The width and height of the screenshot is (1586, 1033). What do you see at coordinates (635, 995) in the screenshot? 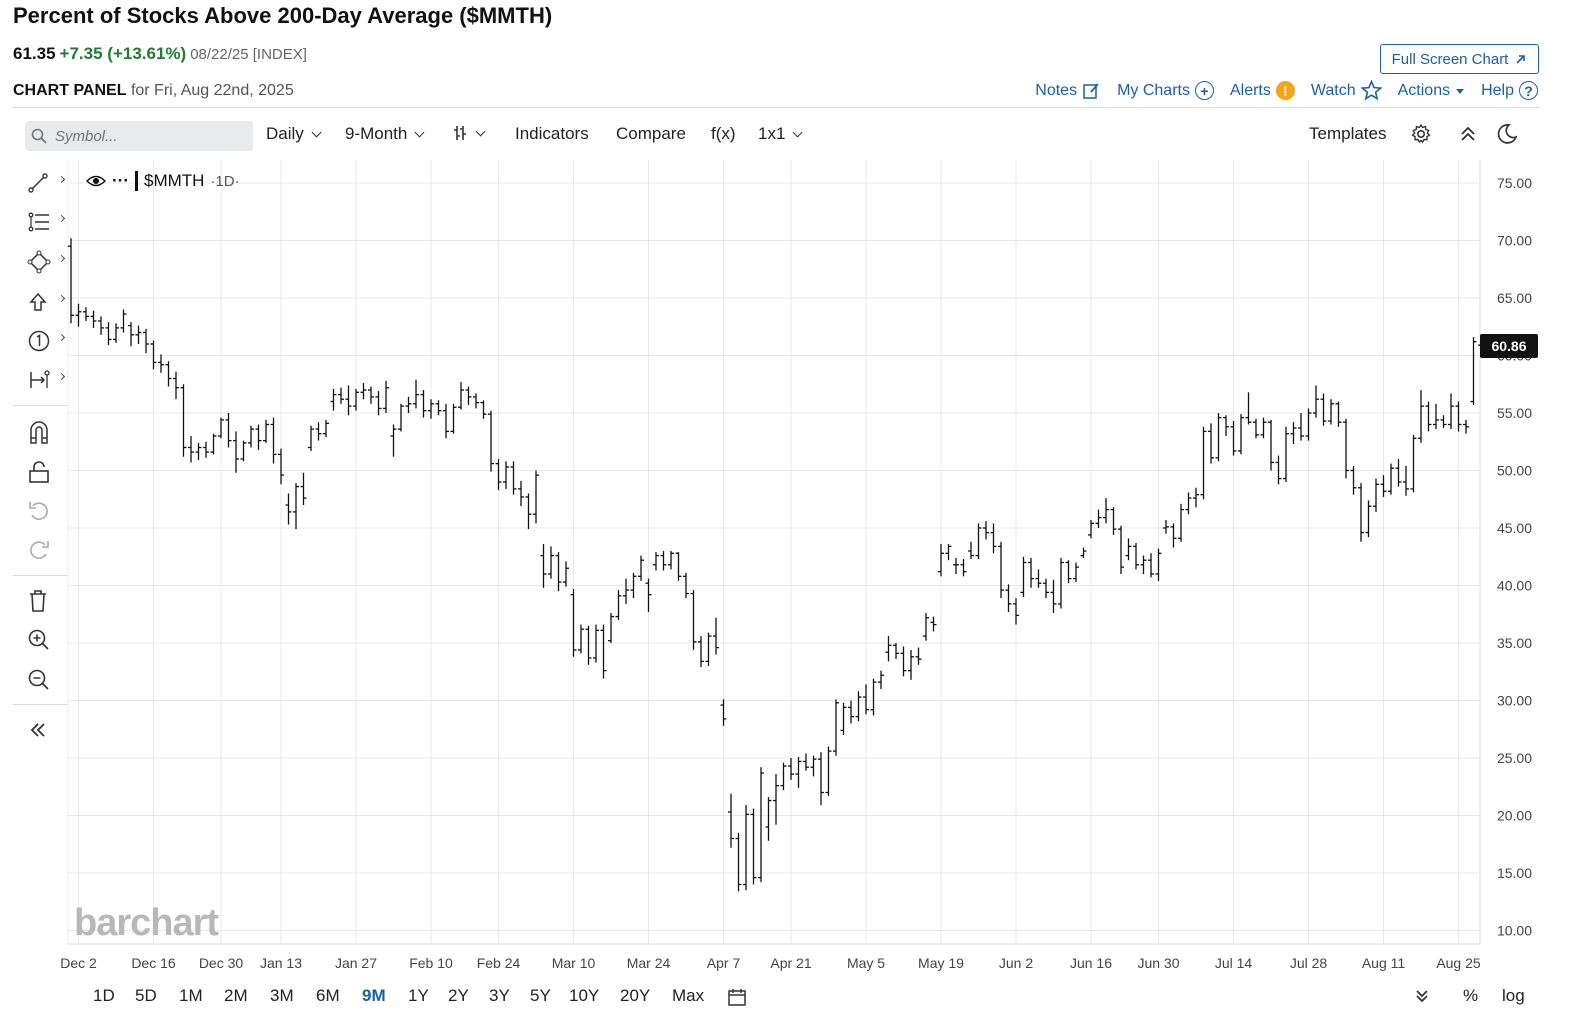
I see `range-20y: 20Y` at bounding box center [635, 995].